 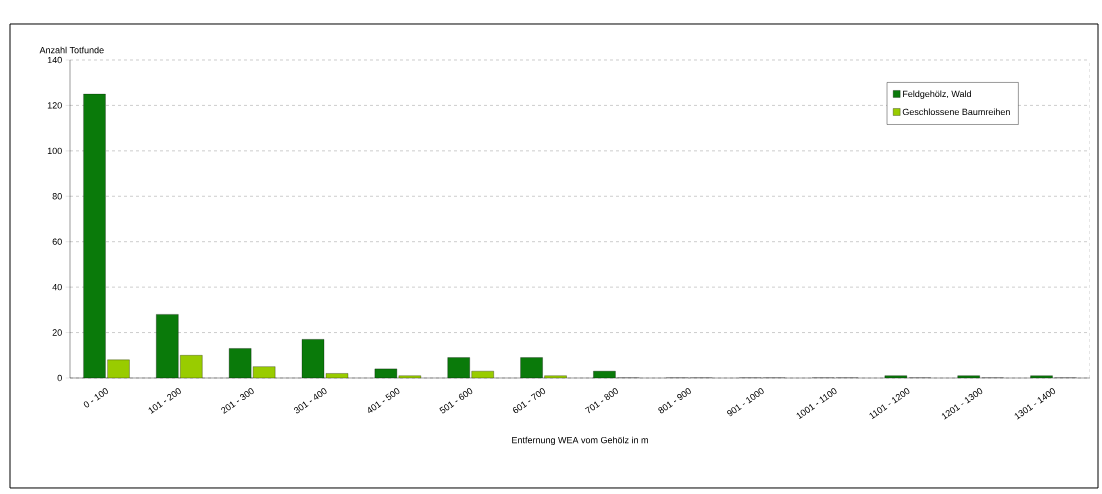 I want to click on x-tick-label: 201 - 300, so click(x=237, y=401).